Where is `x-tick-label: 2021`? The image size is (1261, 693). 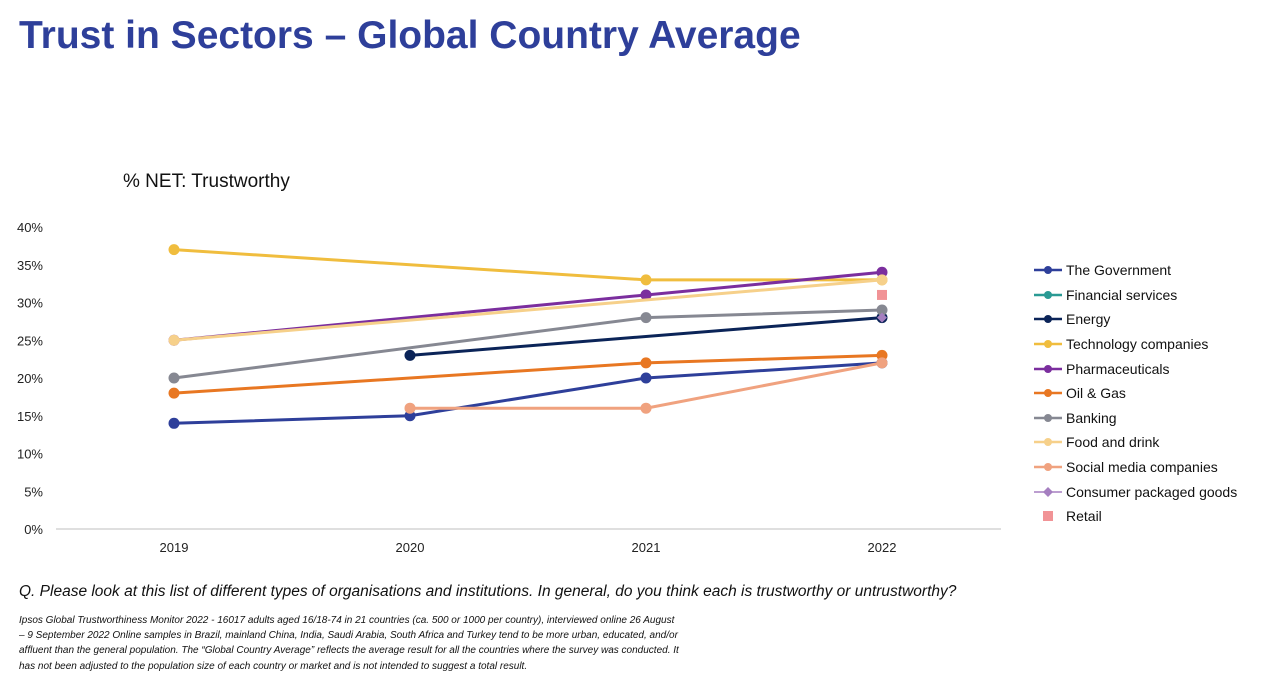
x-tick-label: 2021 is located at coordinates (646, 547).